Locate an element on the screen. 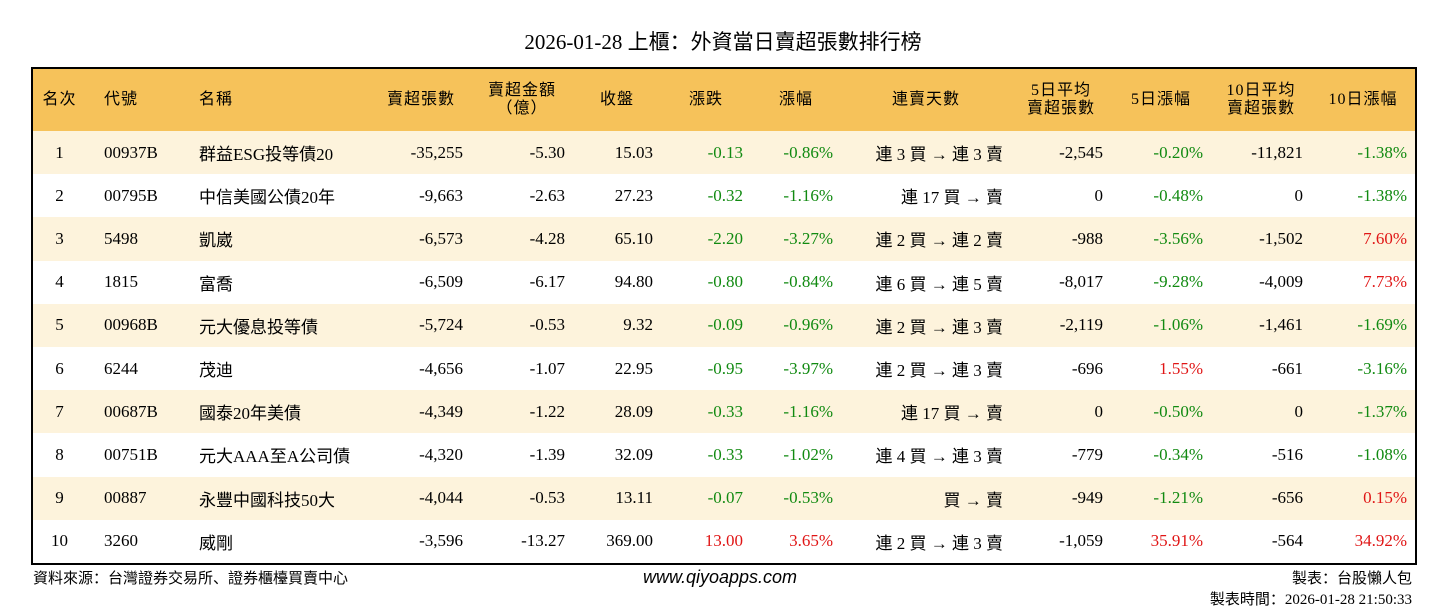 Image resolution: width=1446 pixels, height=612 pixels. table-cell: -6.17 is located at coordinates (547, 282).